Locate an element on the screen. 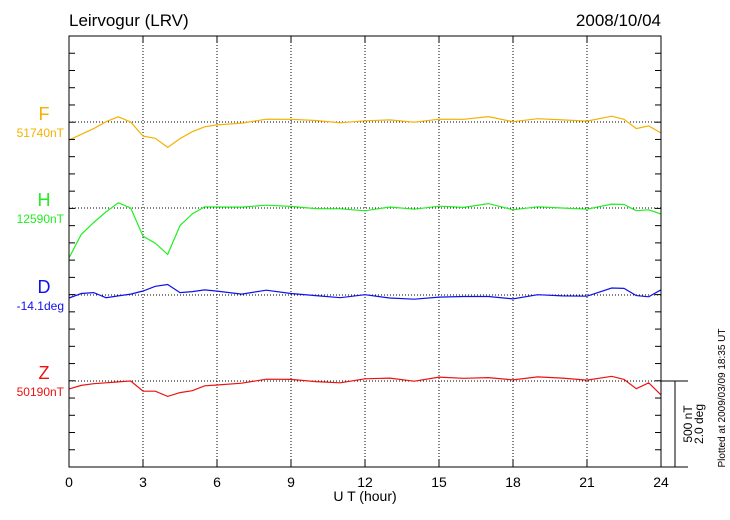 This screenshot has height=520, width=730. x-tick-label: 24 is located at coordinates (661, 482).